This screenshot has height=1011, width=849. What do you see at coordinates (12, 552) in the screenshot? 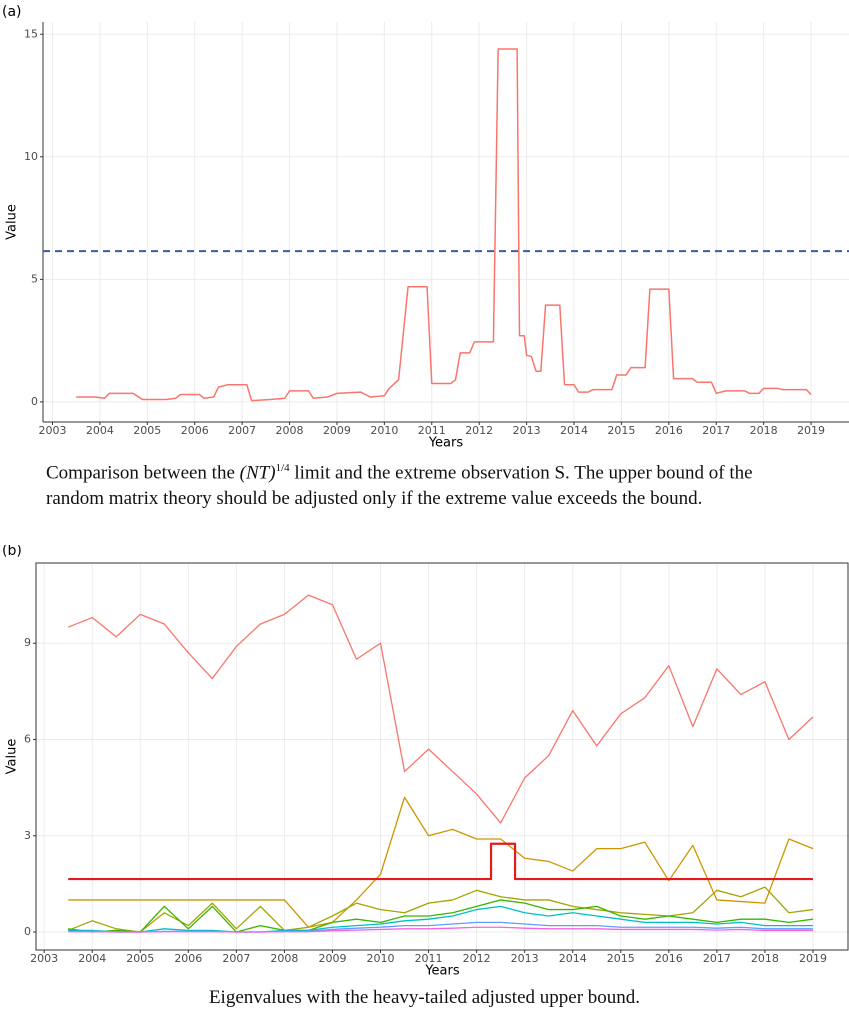
I see `panel-label: (b)` at bounding box center [12, 552].